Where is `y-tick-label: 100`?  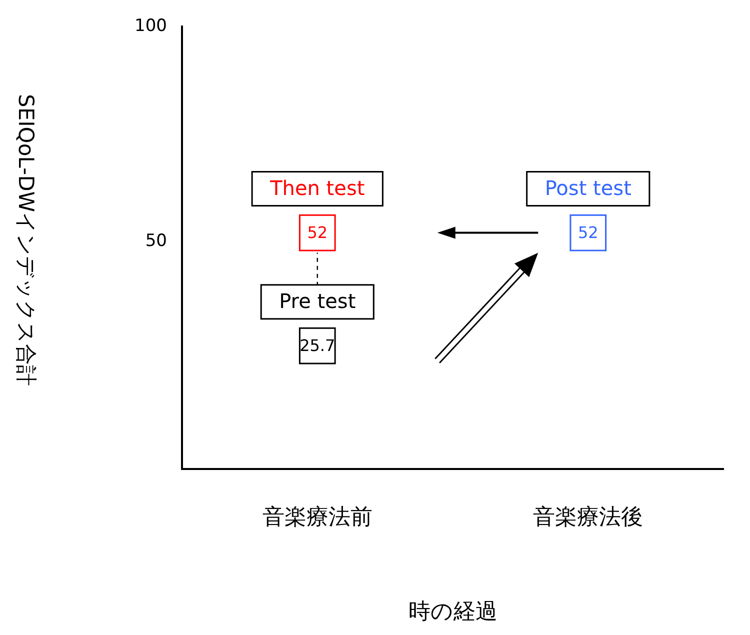
y-tick-label: 100 is located at coordinates (150, 26).